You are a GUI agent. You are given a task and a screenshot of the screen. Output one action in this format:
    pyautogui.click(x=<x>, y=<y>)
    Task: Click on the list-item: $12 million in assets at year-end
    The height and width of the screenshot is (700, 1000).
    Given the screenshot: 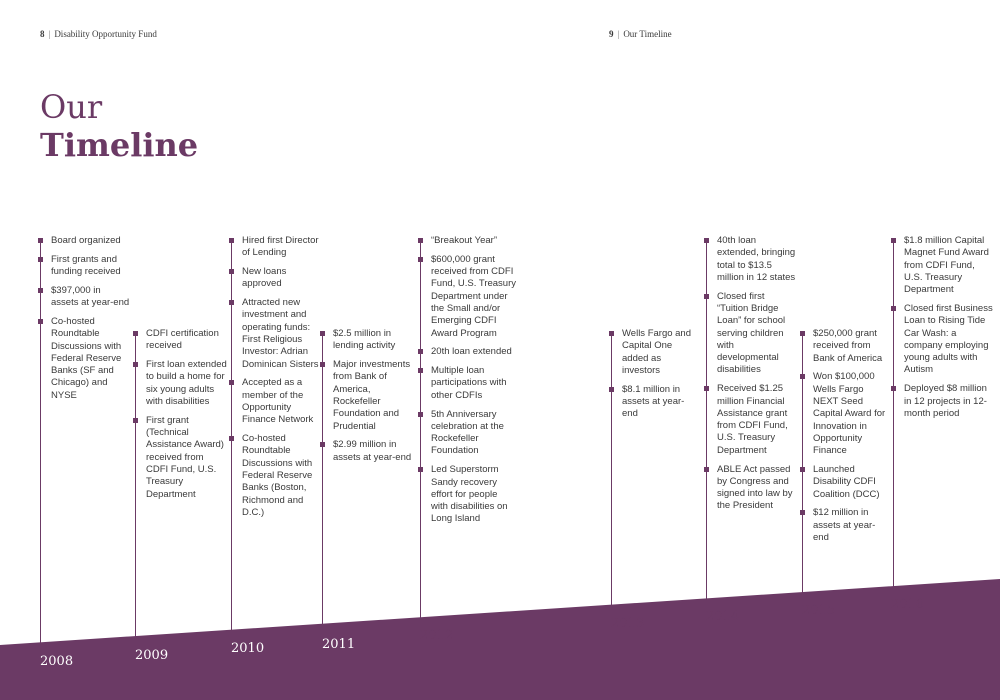 What is the action you would take?
    pyautogui.click(x=845, y=525)
    